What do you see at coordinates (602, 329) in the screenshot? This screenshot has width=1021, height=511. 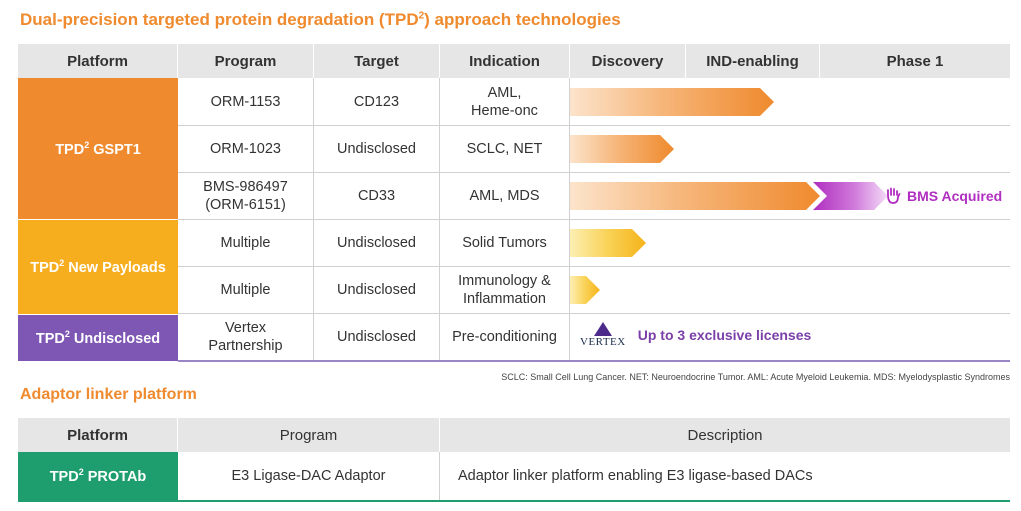 I see `vertex-triangle-icon` at bounding box center [602, 329].